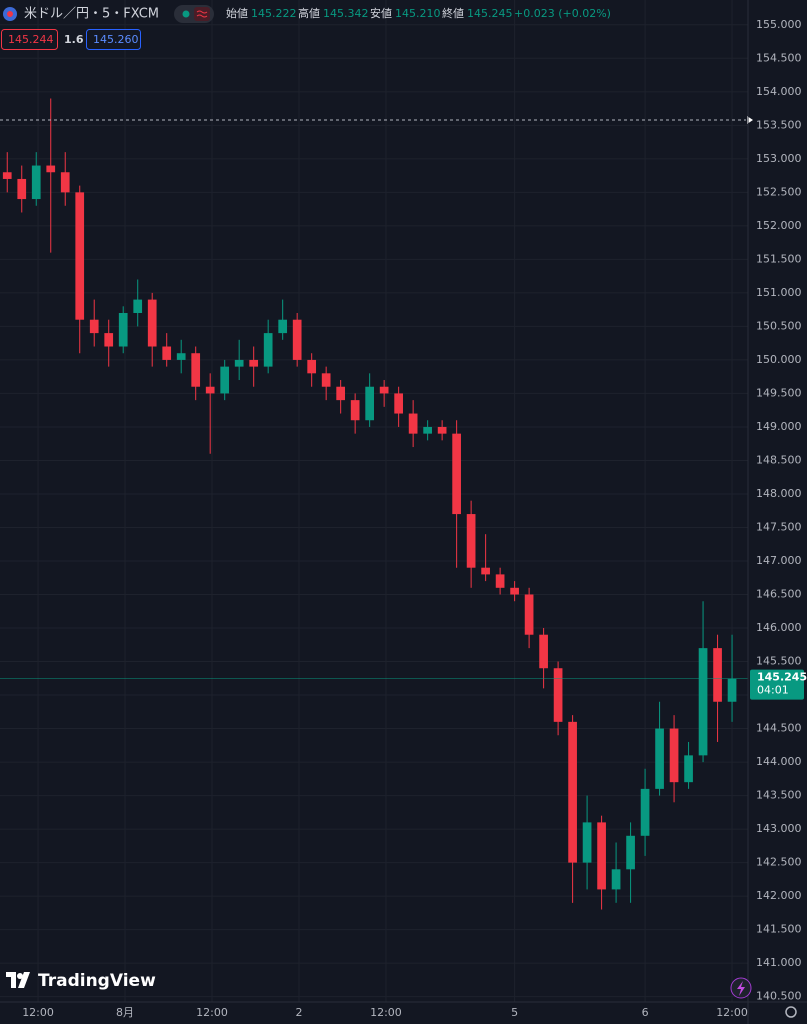  I want to click on y-tick-label: 145.500, so click(779, 661).